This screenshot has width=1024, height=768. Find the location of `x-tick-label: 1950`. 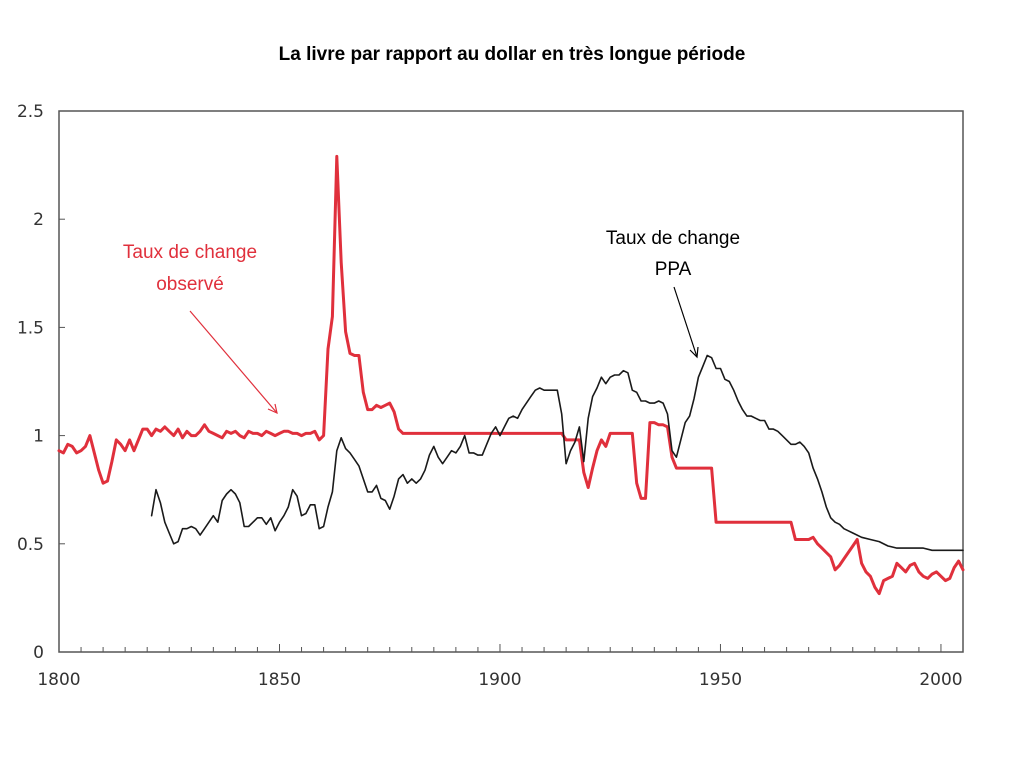

x-tick-label: 1950 is located at coordinates (720, 680).